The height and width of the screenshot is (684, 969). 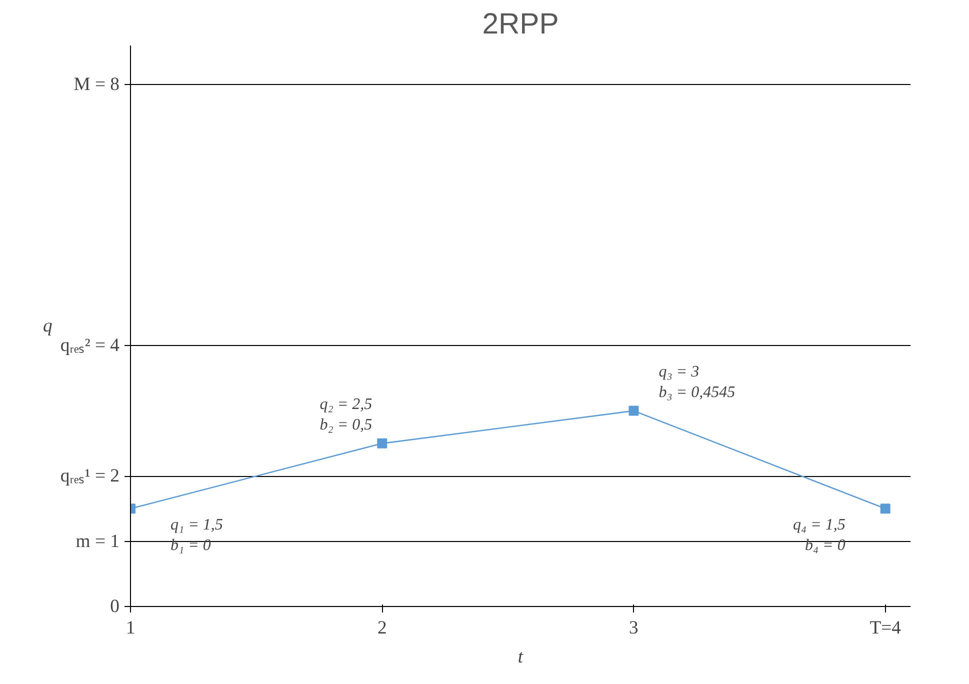 I want to click on y-tick-label: m = 1, so click(x=98, y=541).